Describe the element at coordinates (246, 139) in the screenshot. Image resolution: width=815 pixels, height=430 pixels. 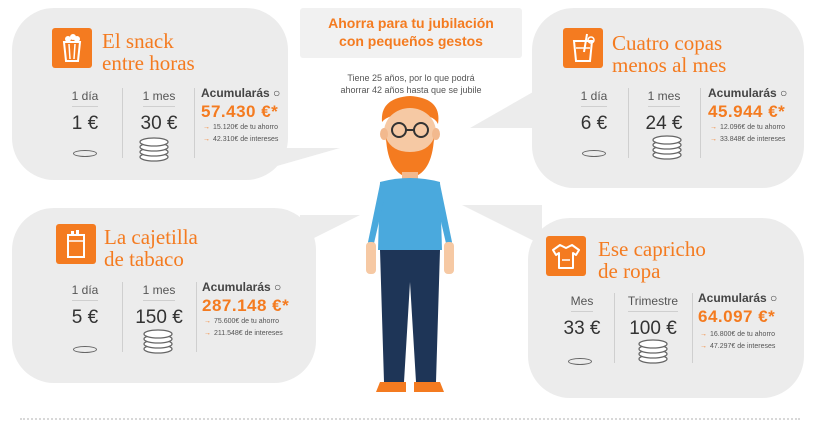
I see `snack-note-interest-text: 42.310€ de intereses` at that location.